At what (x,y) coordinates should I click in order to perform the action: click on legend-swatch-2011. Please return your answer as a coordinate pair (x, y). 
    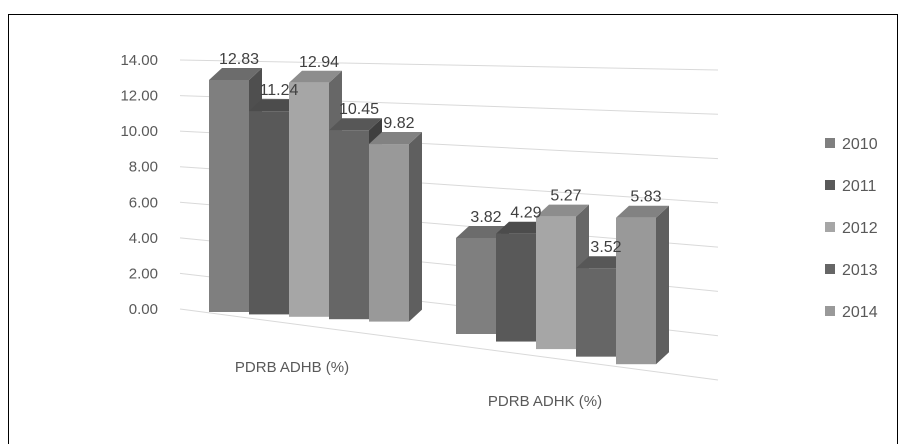
    Looking at the image, I should click on (830, 185).